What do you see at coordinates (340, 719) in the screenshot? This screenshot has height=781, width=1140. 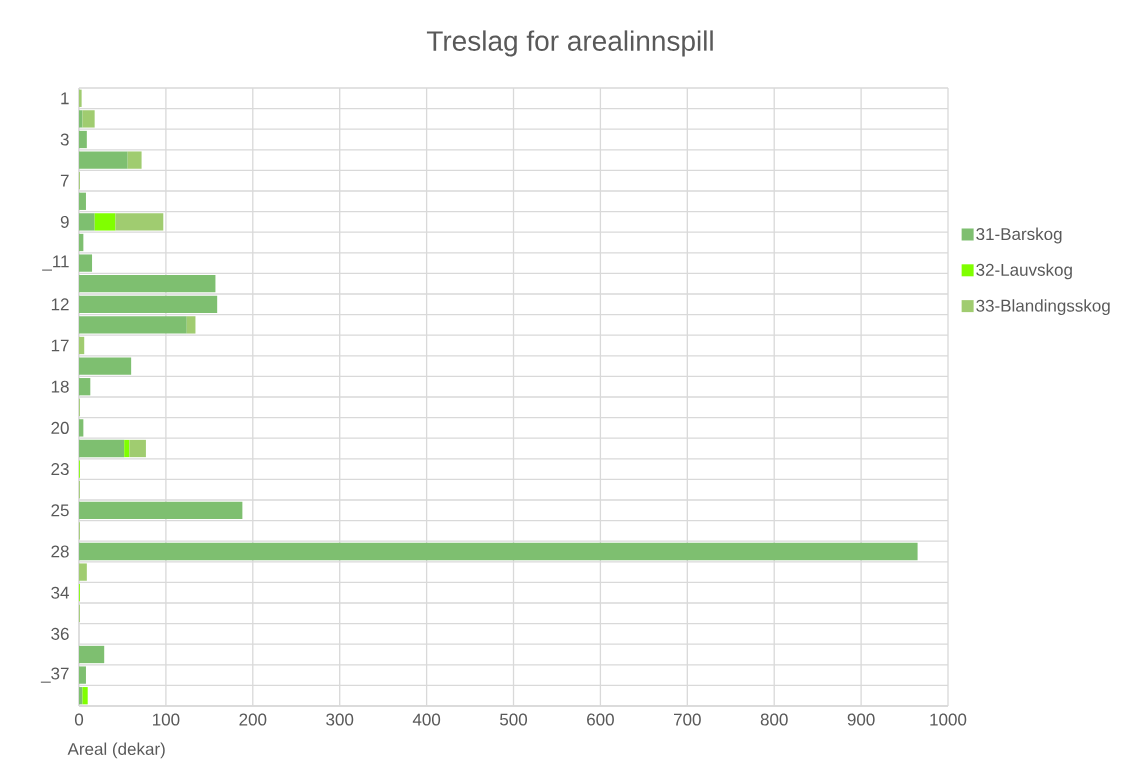 I see `x-tick-label: 300` at bounding box center [340, 719].